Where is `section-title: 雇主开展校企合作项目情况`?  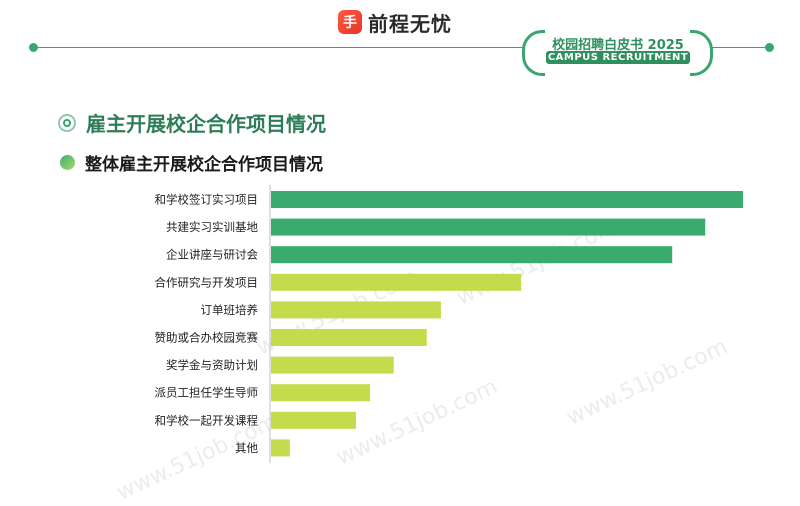
section-title: 雇主开展校企合作项目情况 is located at coordinates (206, 124).